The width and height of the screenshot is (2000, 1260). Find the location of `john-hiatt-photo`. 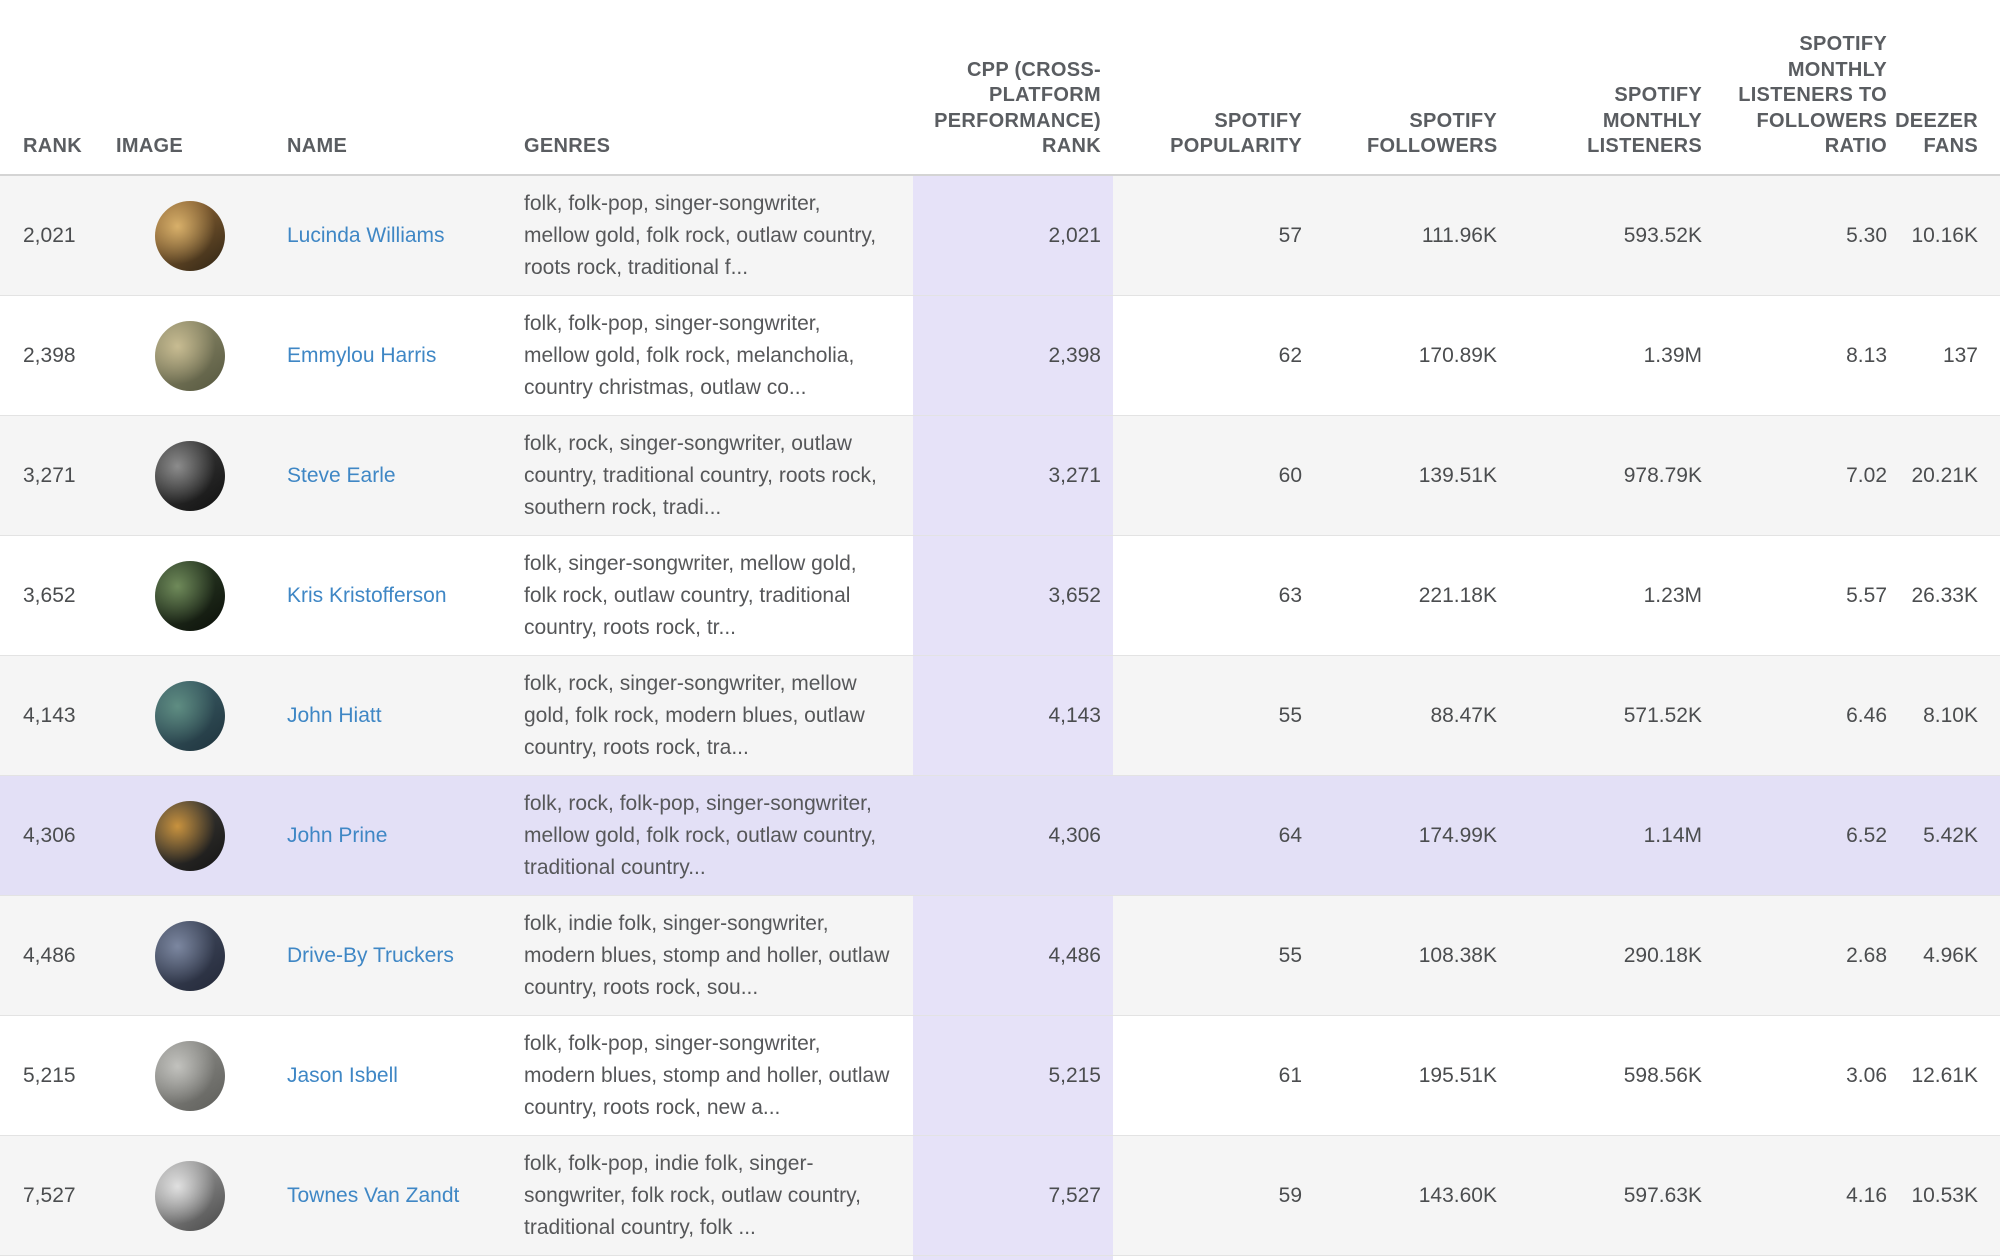

john-hiatt-photo is located at coordinates (190, 715).